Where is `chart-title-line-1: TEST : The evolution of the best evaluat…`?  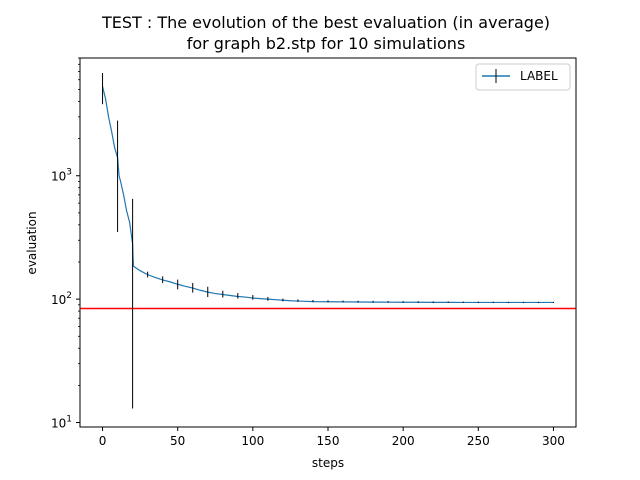
chart-title-line-1: TEST : The evolution of the best evaluat… is located at coordinates (325, 22).